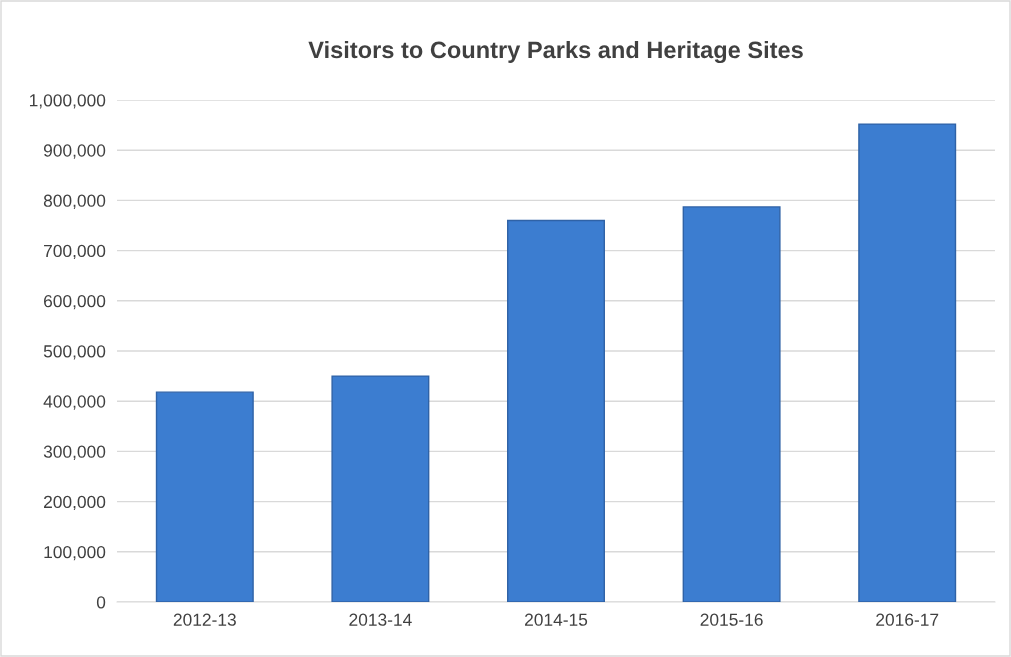  What do you see at coordinates (101, 602) in the screenshot?
I see `y-tick-label: 0` at bounding box center [101, 602].